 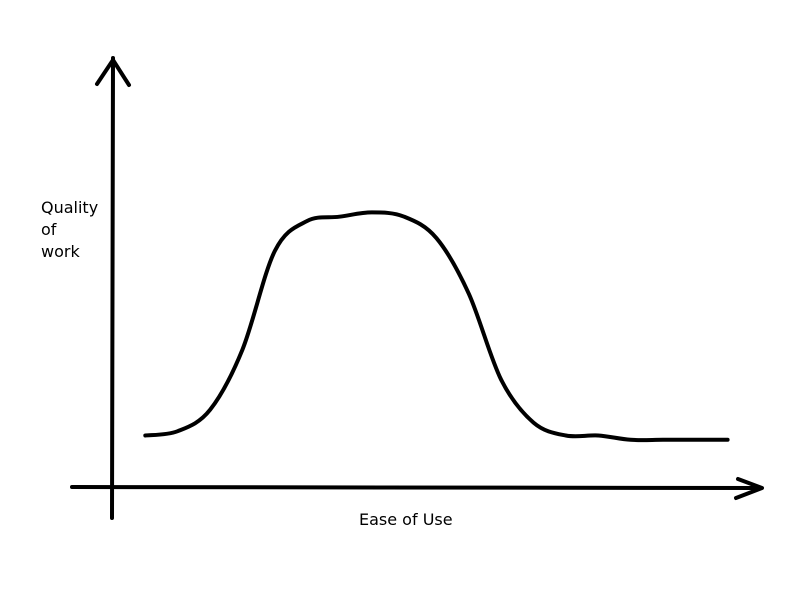 I want to click on x-axis-label: Ease of Use, so click(x=406, y=519).